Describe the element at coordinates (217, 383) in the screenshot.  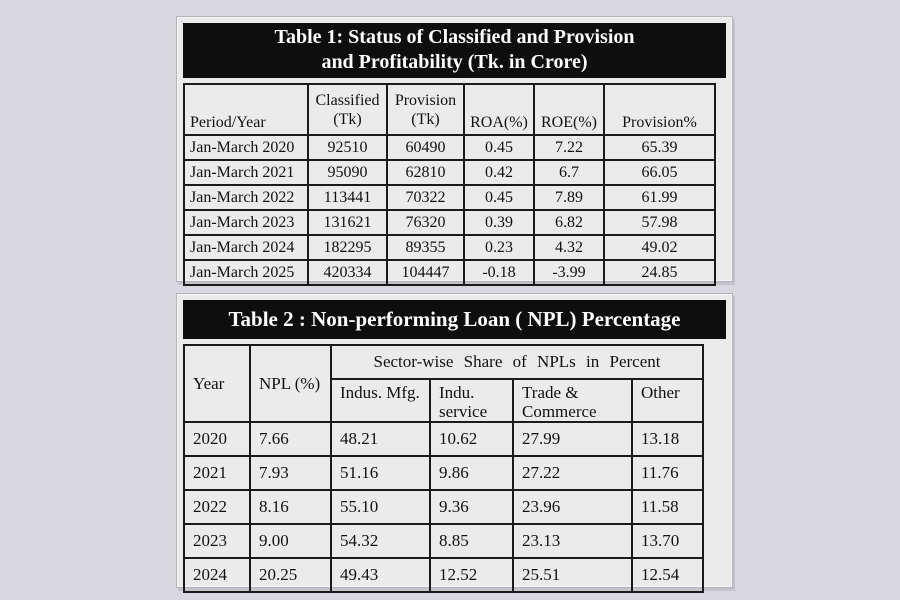
I see `table2-col-year: Year` at that location.